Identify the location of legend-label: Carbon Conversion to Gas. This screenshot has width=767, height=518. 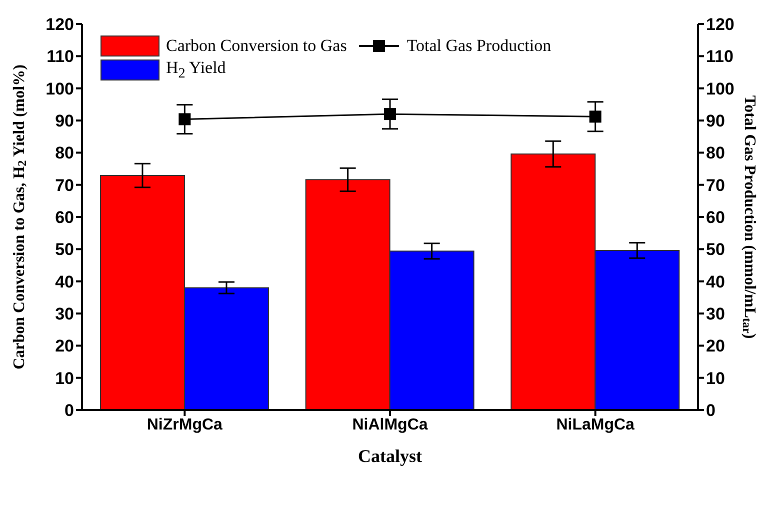
(256, 46).